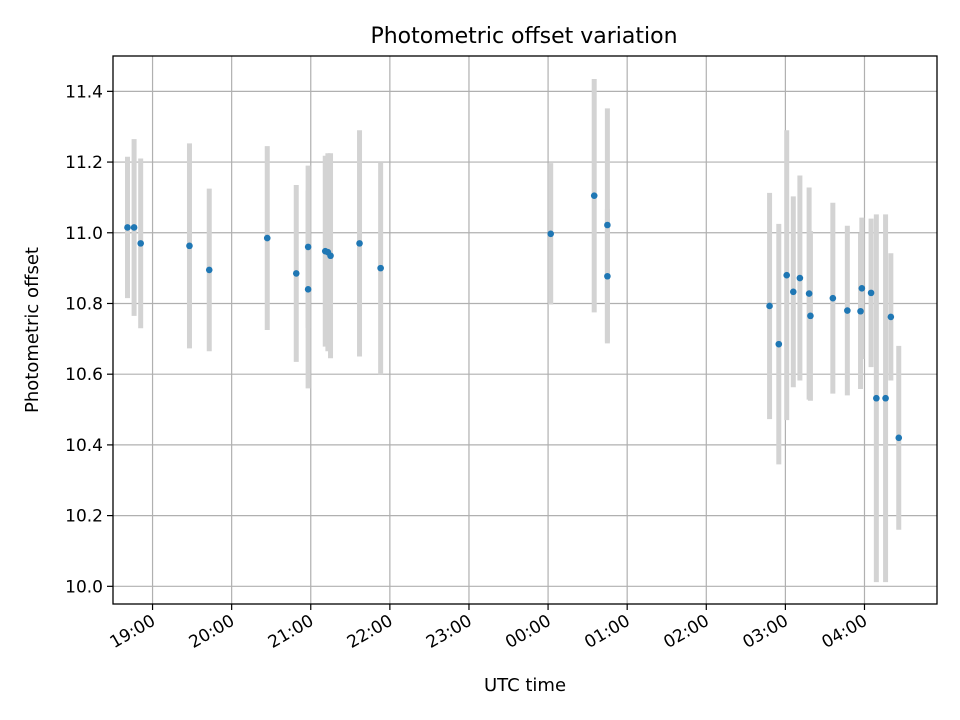  Describe the element at coordinates (212, 632) in the screenshot. I see `x-tick-label: 20:00` at that location.